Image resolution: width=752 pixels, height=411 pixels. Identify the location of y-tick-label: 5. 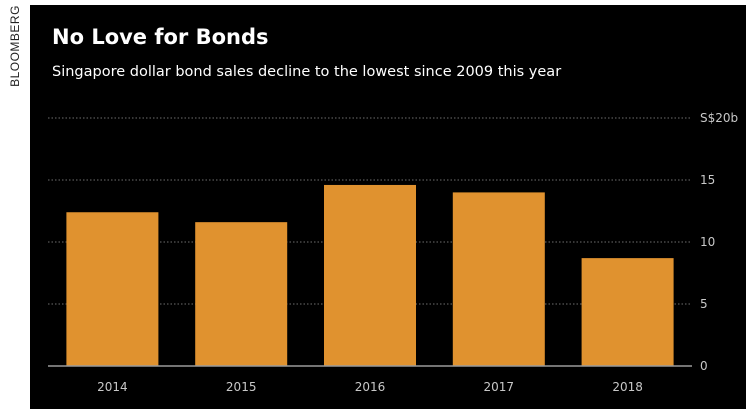
(704, 304).